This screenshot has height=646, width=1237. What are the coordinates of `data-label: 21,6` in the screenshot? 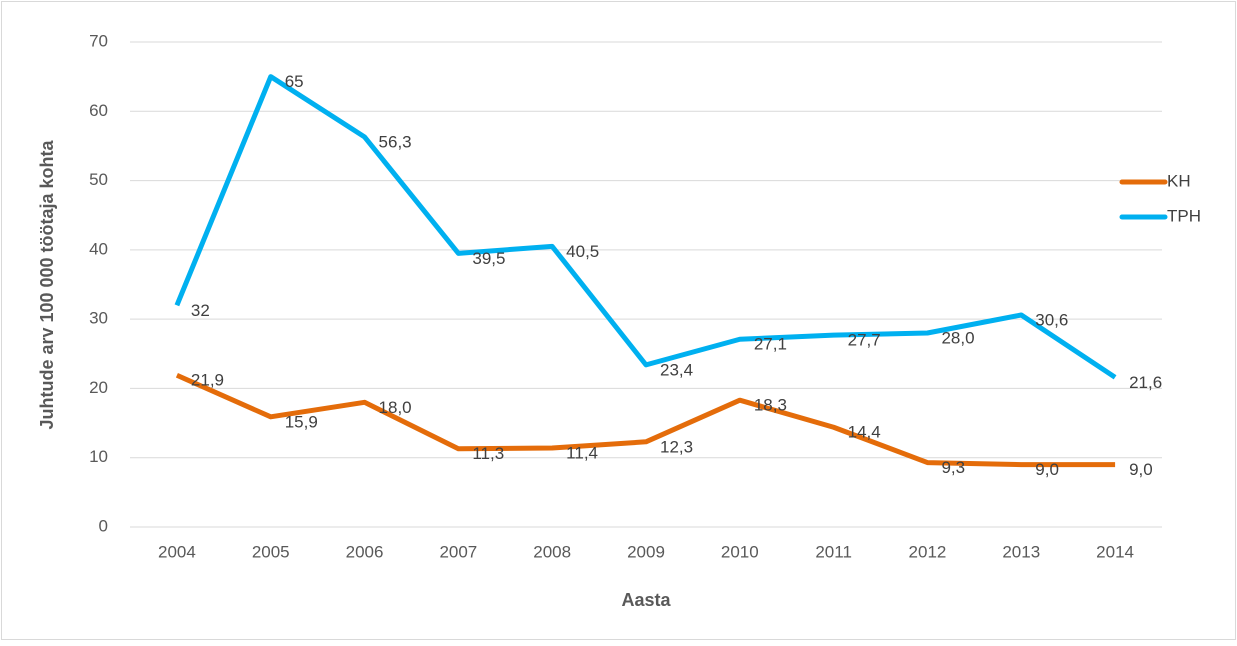 It's located at (1145, 382).